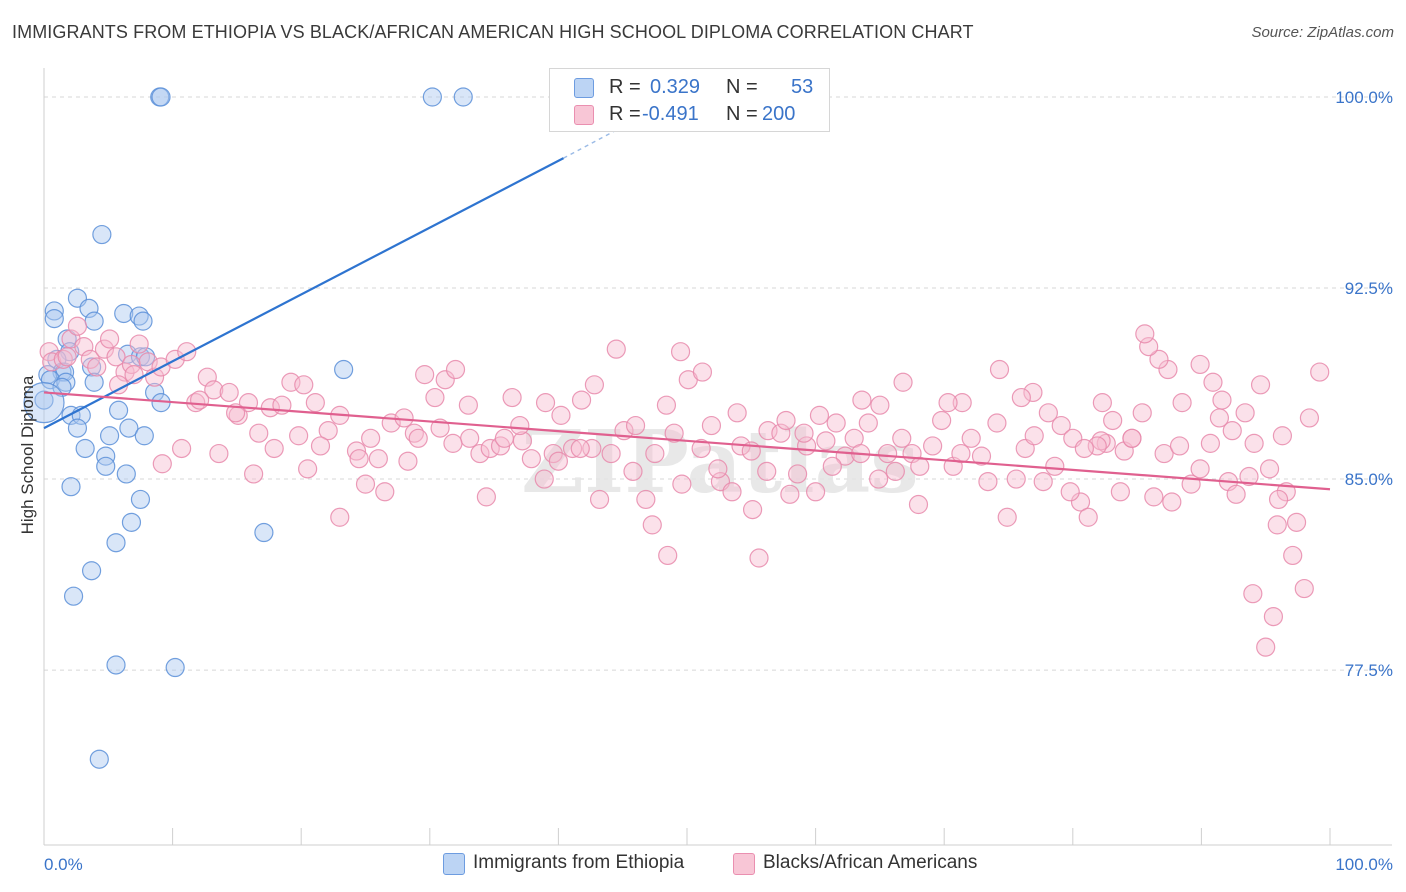 The image size is (1406, 892). What do you see at coordinates (689, 100) in the screenshot?
I see `stats-legend: R = 0.329 N = 53 R = -0.491 N = 200` at bounding box center [689, 100].